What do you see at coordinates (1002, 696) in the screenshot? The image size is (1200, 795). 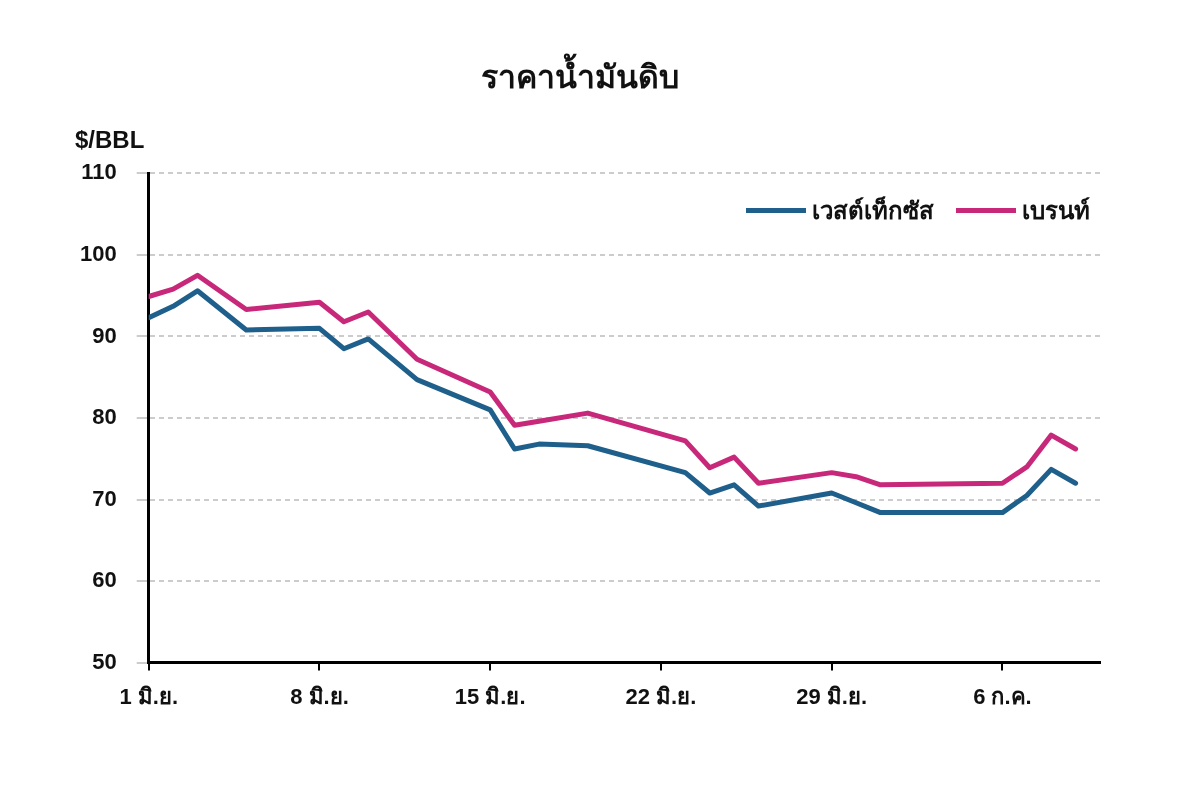 I see `x-tick-label: 6 ก.ค.` at bounding box center [1002, 696].